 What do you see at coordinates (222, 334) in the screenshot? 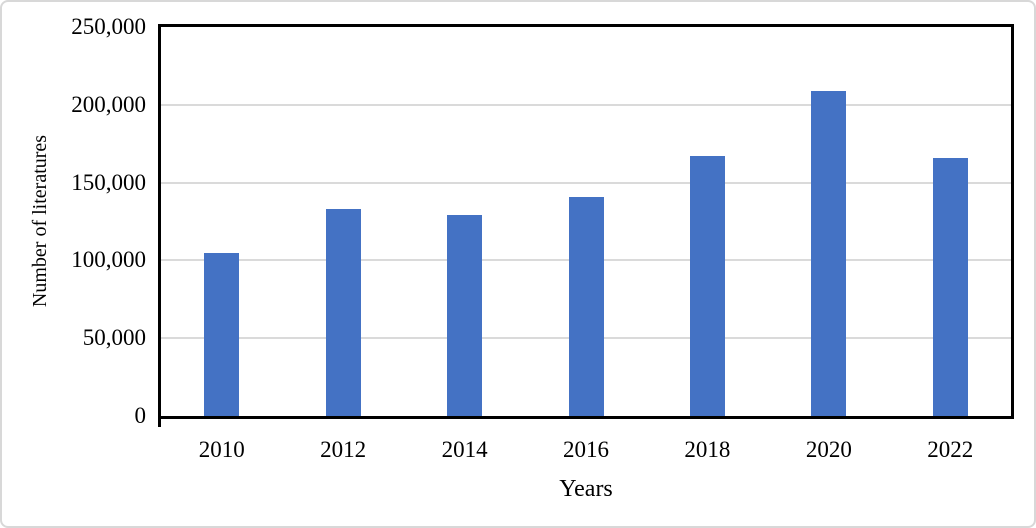
I see `bar-2010` at bounding box center [222, 334].